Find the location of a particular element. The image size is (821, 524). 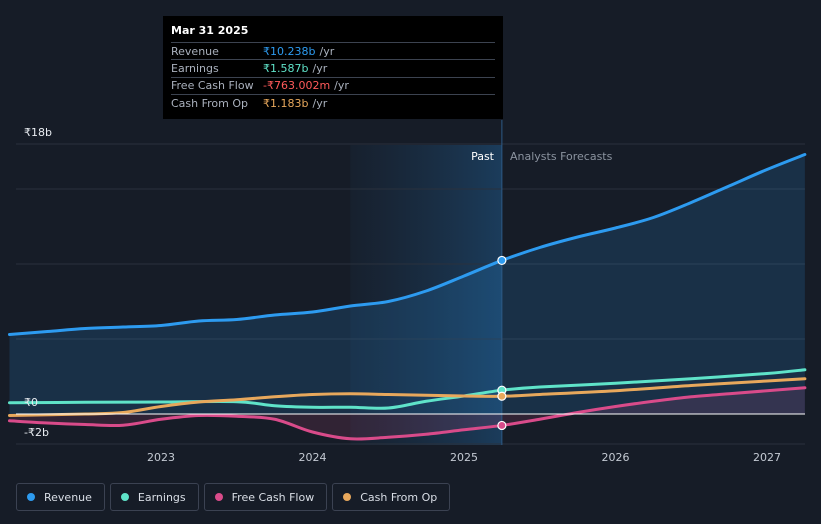

tooltip-label: Earnings is located at coordinates (195, 69).